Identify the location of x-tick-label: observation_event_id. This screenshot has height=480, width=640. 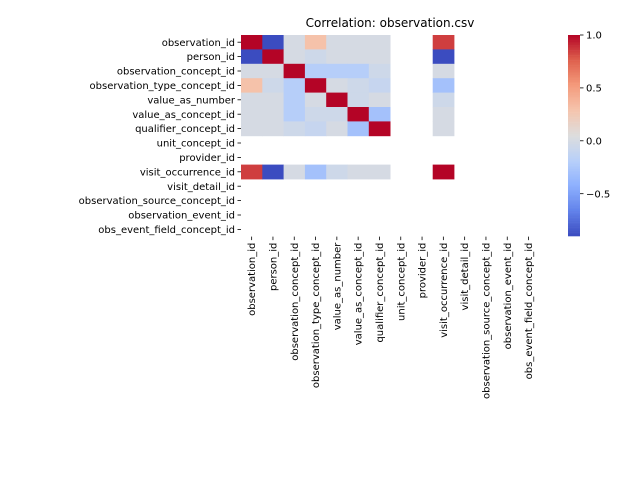
(508, 296).